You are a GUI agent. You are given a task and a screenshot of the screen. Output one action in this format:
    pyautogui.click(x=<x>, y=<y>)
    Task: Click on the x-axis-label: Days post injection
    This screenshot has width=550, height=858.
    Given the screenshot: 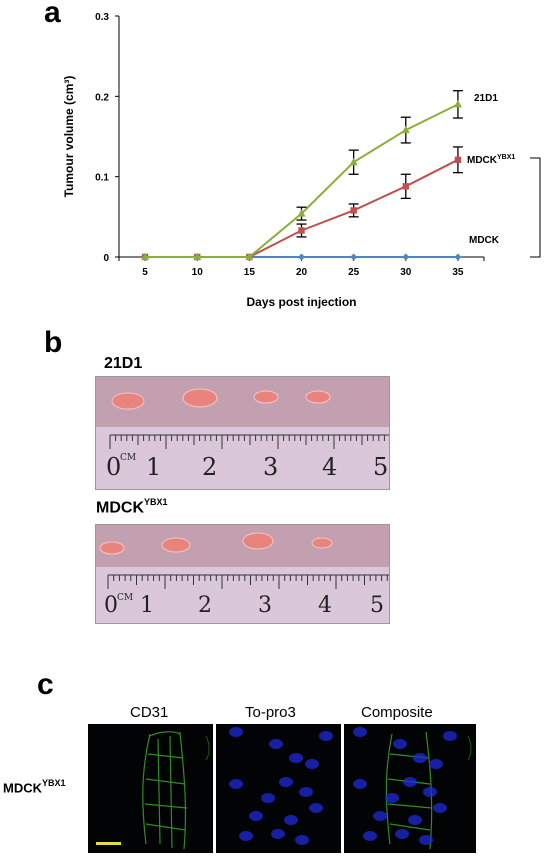 What is the action you would take?
    pyautogui.click(x=301, y=302)
    